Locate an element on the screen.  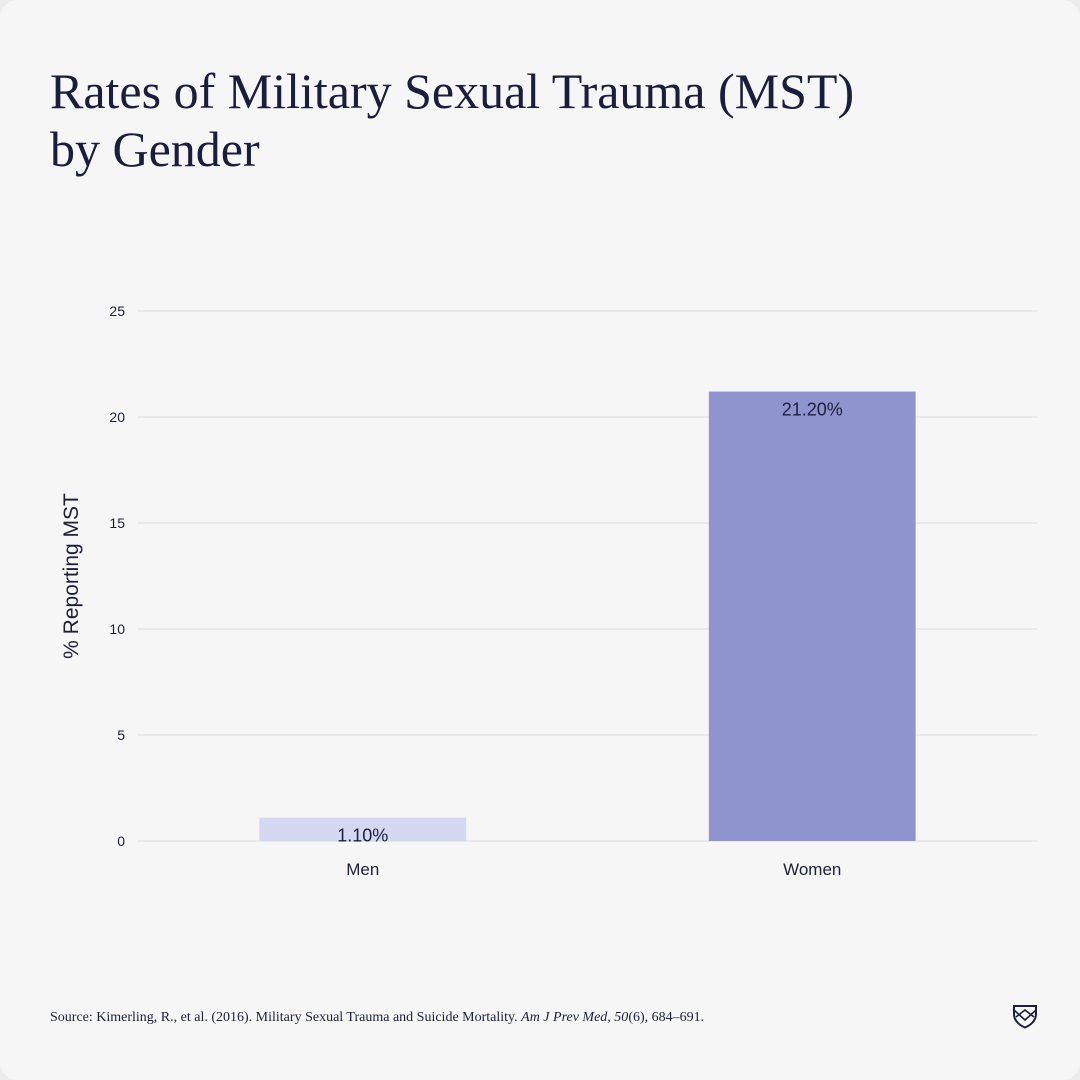
source-journal: Am J Prev Med, 50 is located at coordinates (575, 1017).